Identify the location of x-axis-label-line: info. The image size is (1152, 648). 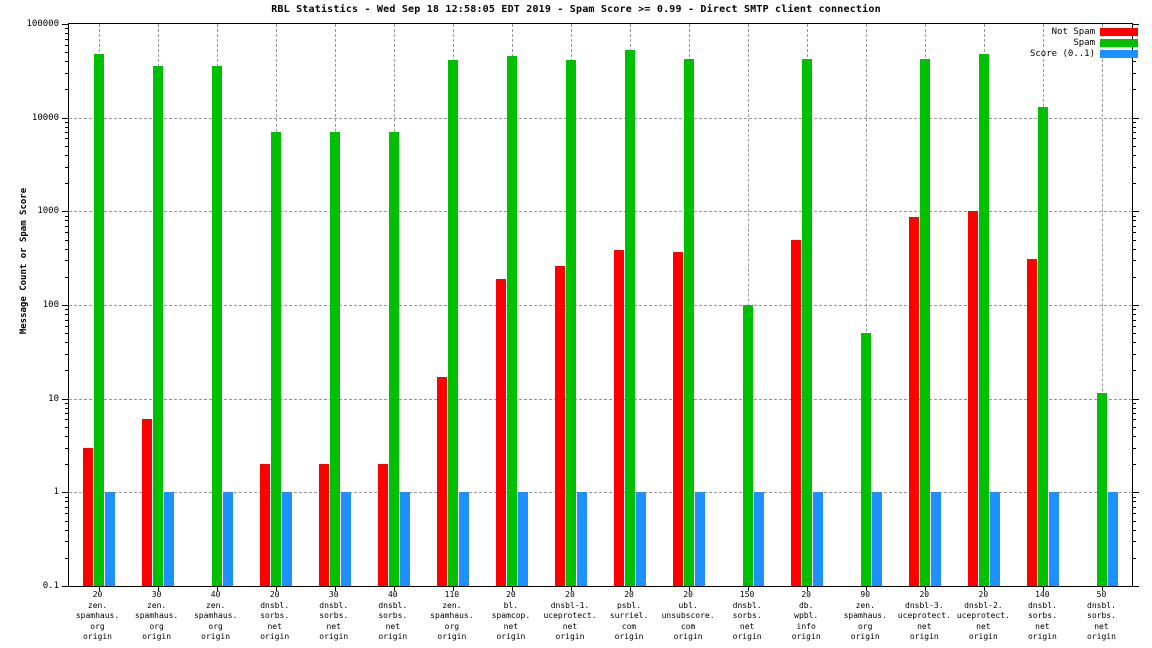
(806, 626).